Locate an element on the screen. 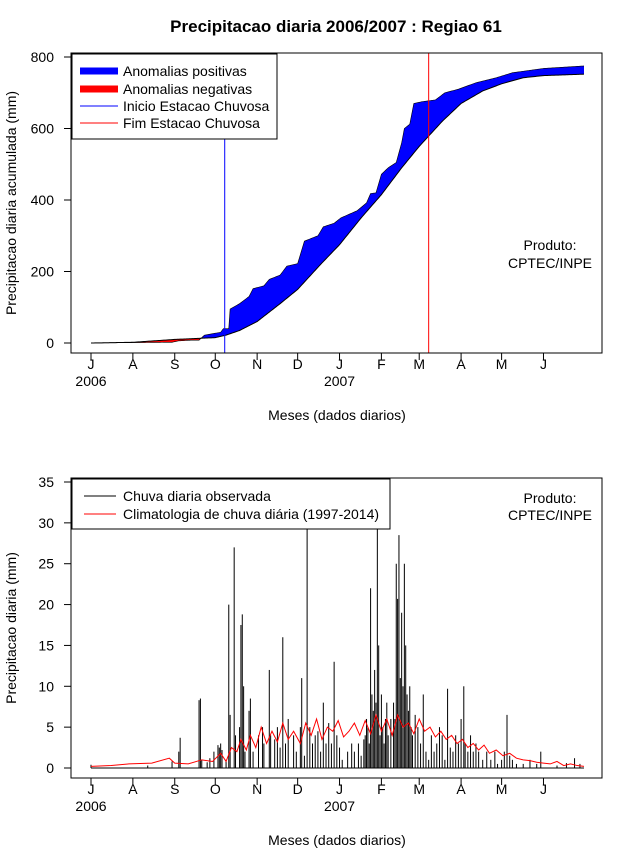 Image resolution: width=640 pixels, height=850 pixels. y-tick-label: 600 is located at coordinates (43, 129).